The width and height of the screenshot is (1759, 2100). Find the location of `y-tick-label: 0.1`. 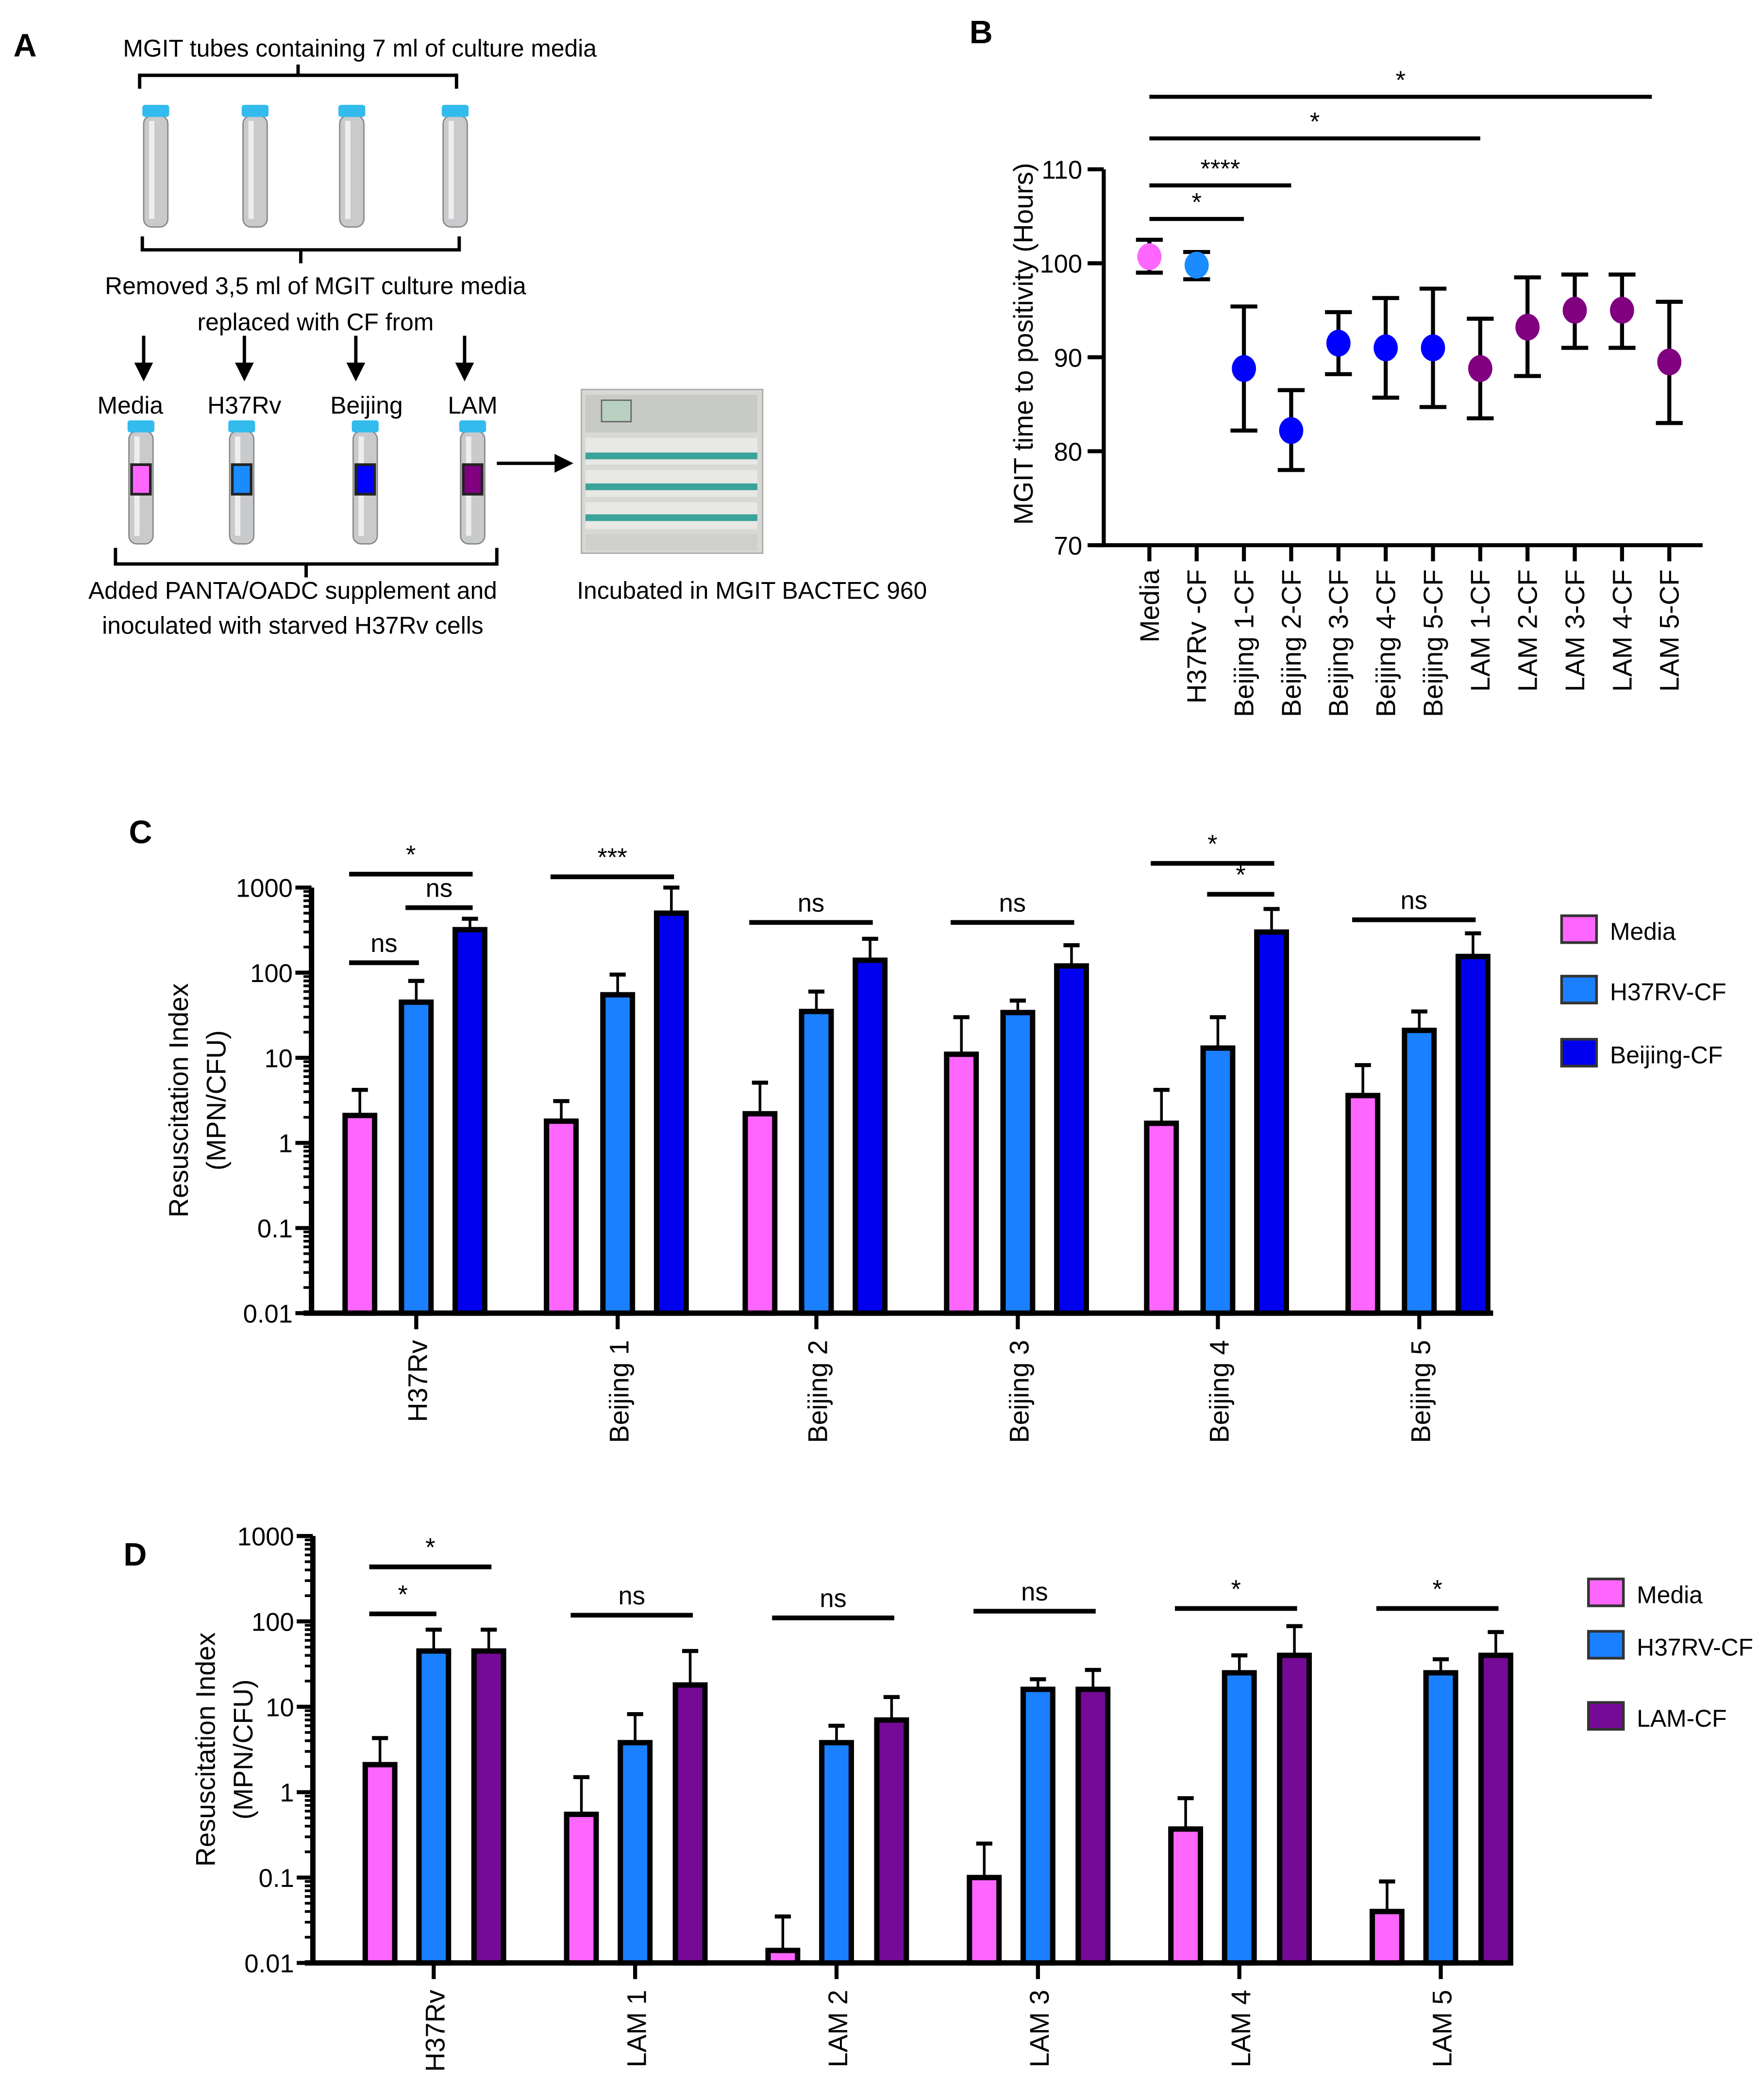

y-tick-label: 0.1 is located at coordinates (276, 1878).